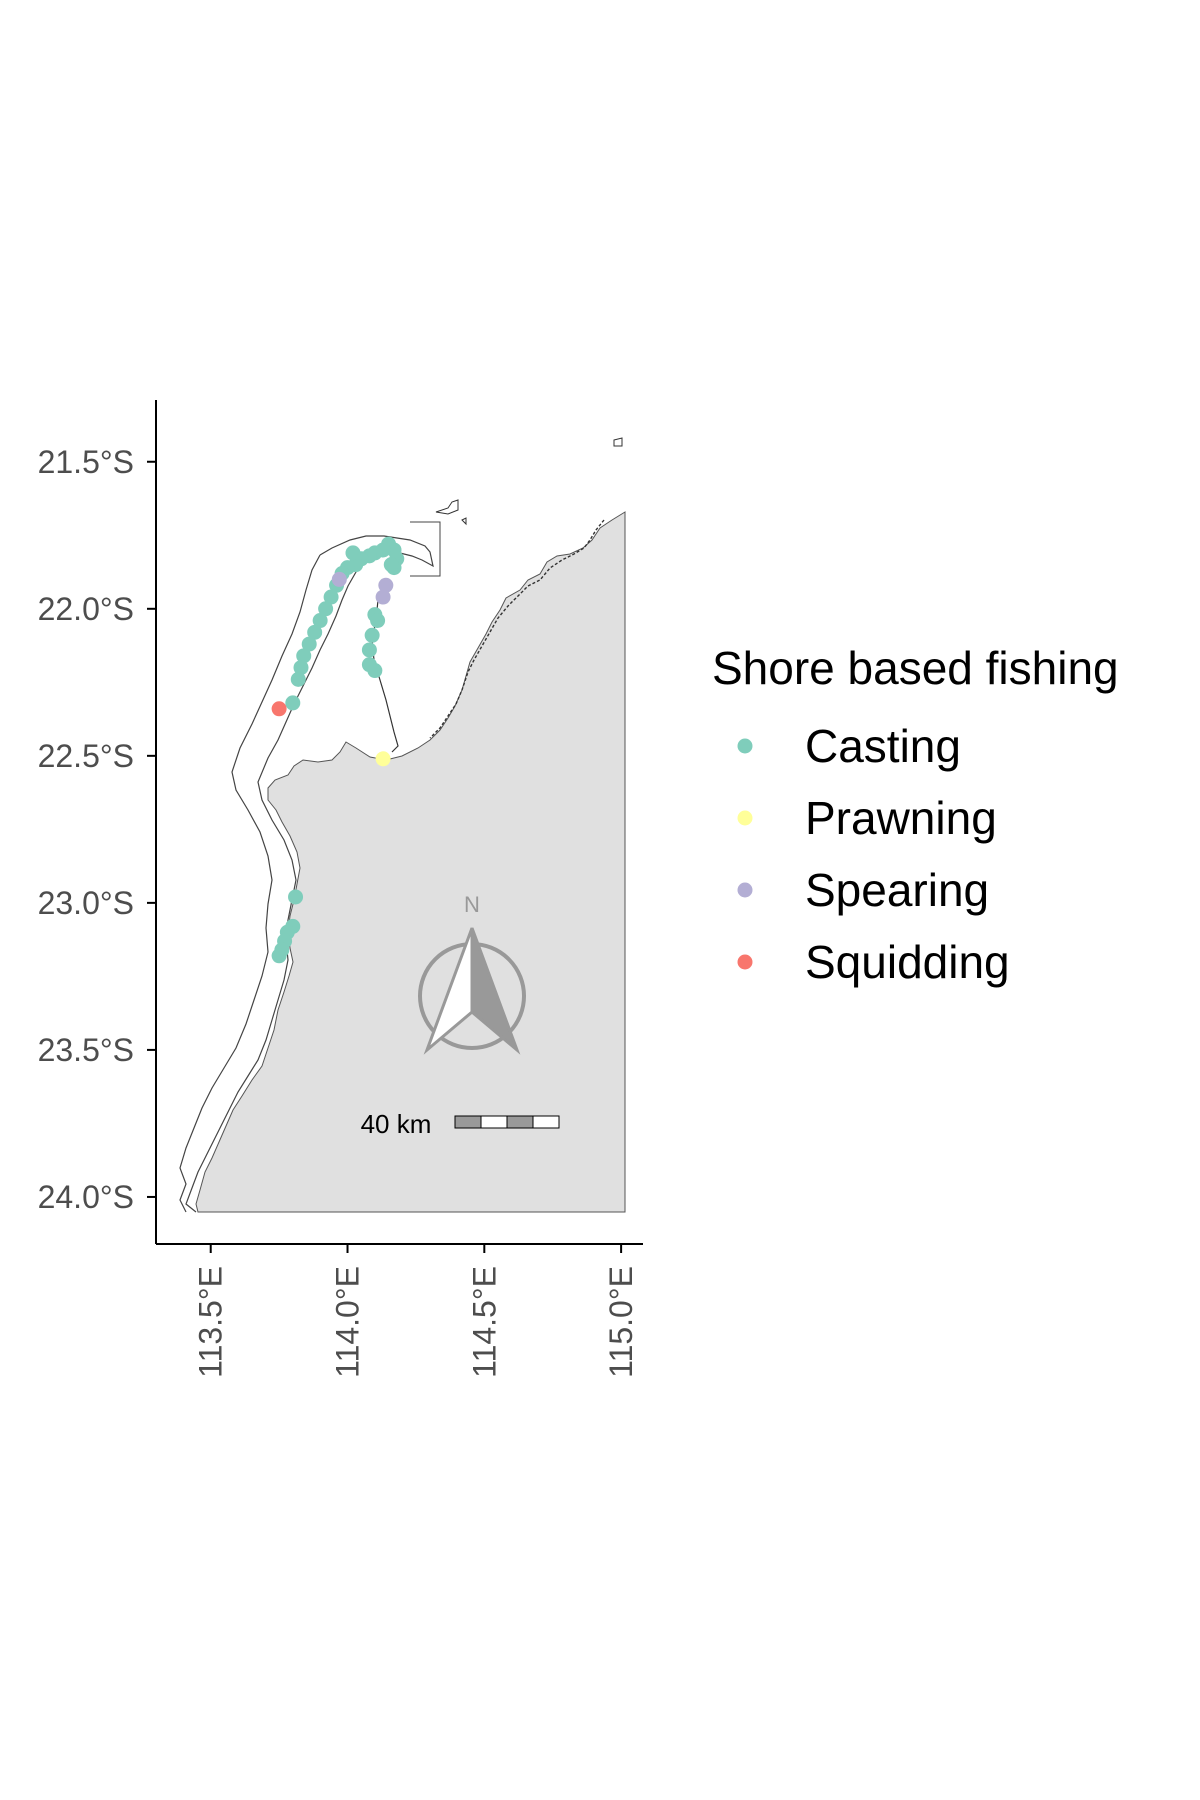 This screenshot has width=1200, height=1800. Describe the element at coordinates (745, 962) in the screenshot. I see `legend-key-squidding` at that location.